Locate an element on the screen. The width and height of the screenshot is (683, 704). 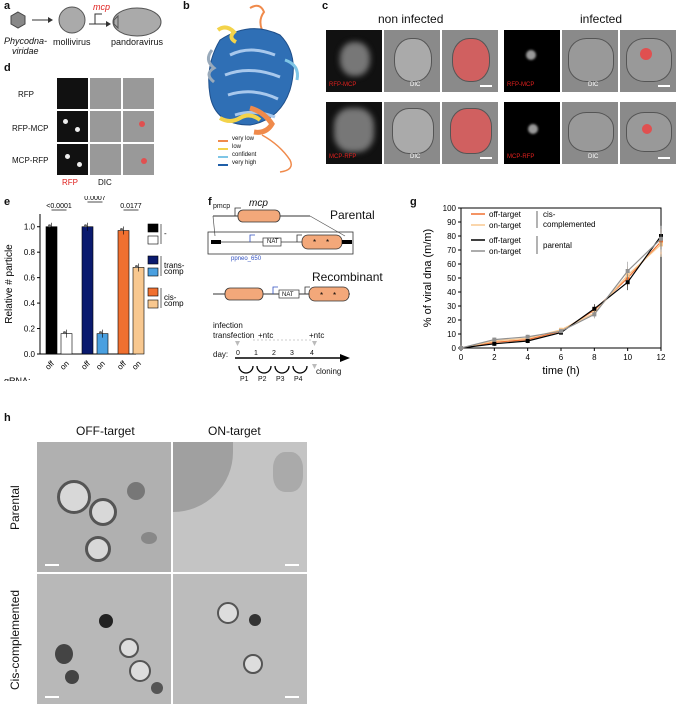
phycodnaviridae-hexagon is located at coordinates (18, 20).